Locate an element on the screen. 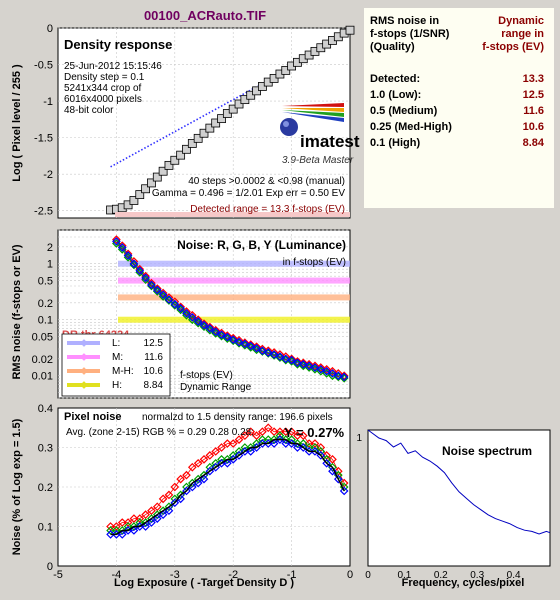  y-tick-label: 0.1 is located at coordinates (45, 321).